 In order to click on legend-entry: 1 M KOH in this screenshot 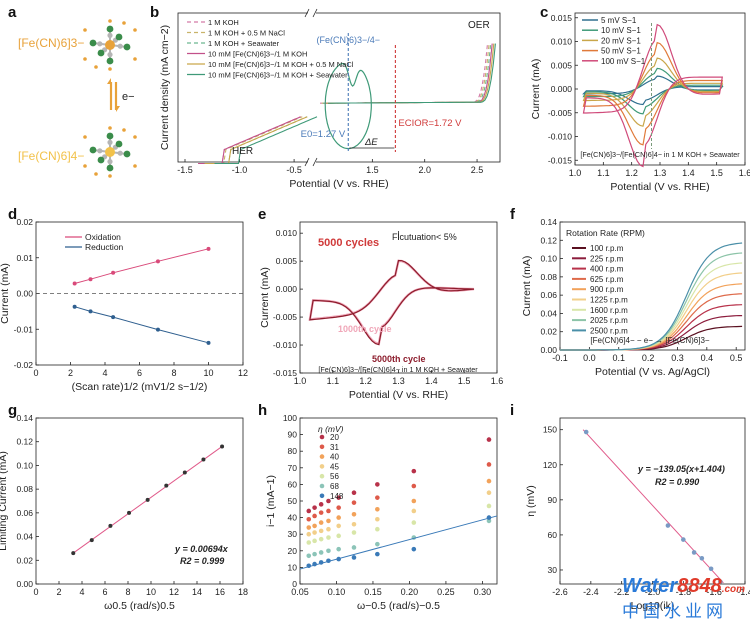, I will do `click(223, 22)`.